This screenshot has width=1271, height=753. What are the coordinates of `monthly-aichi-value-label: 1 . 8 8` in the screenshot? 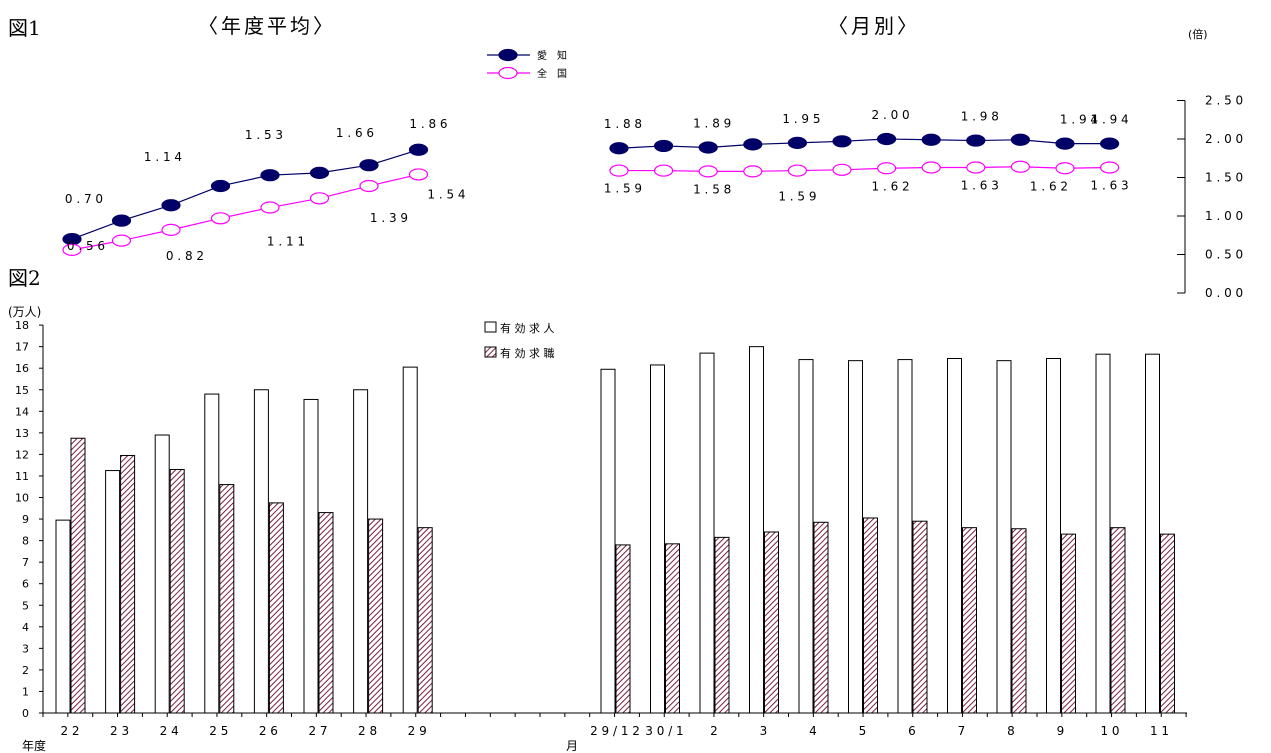 It's located at (623, 124).